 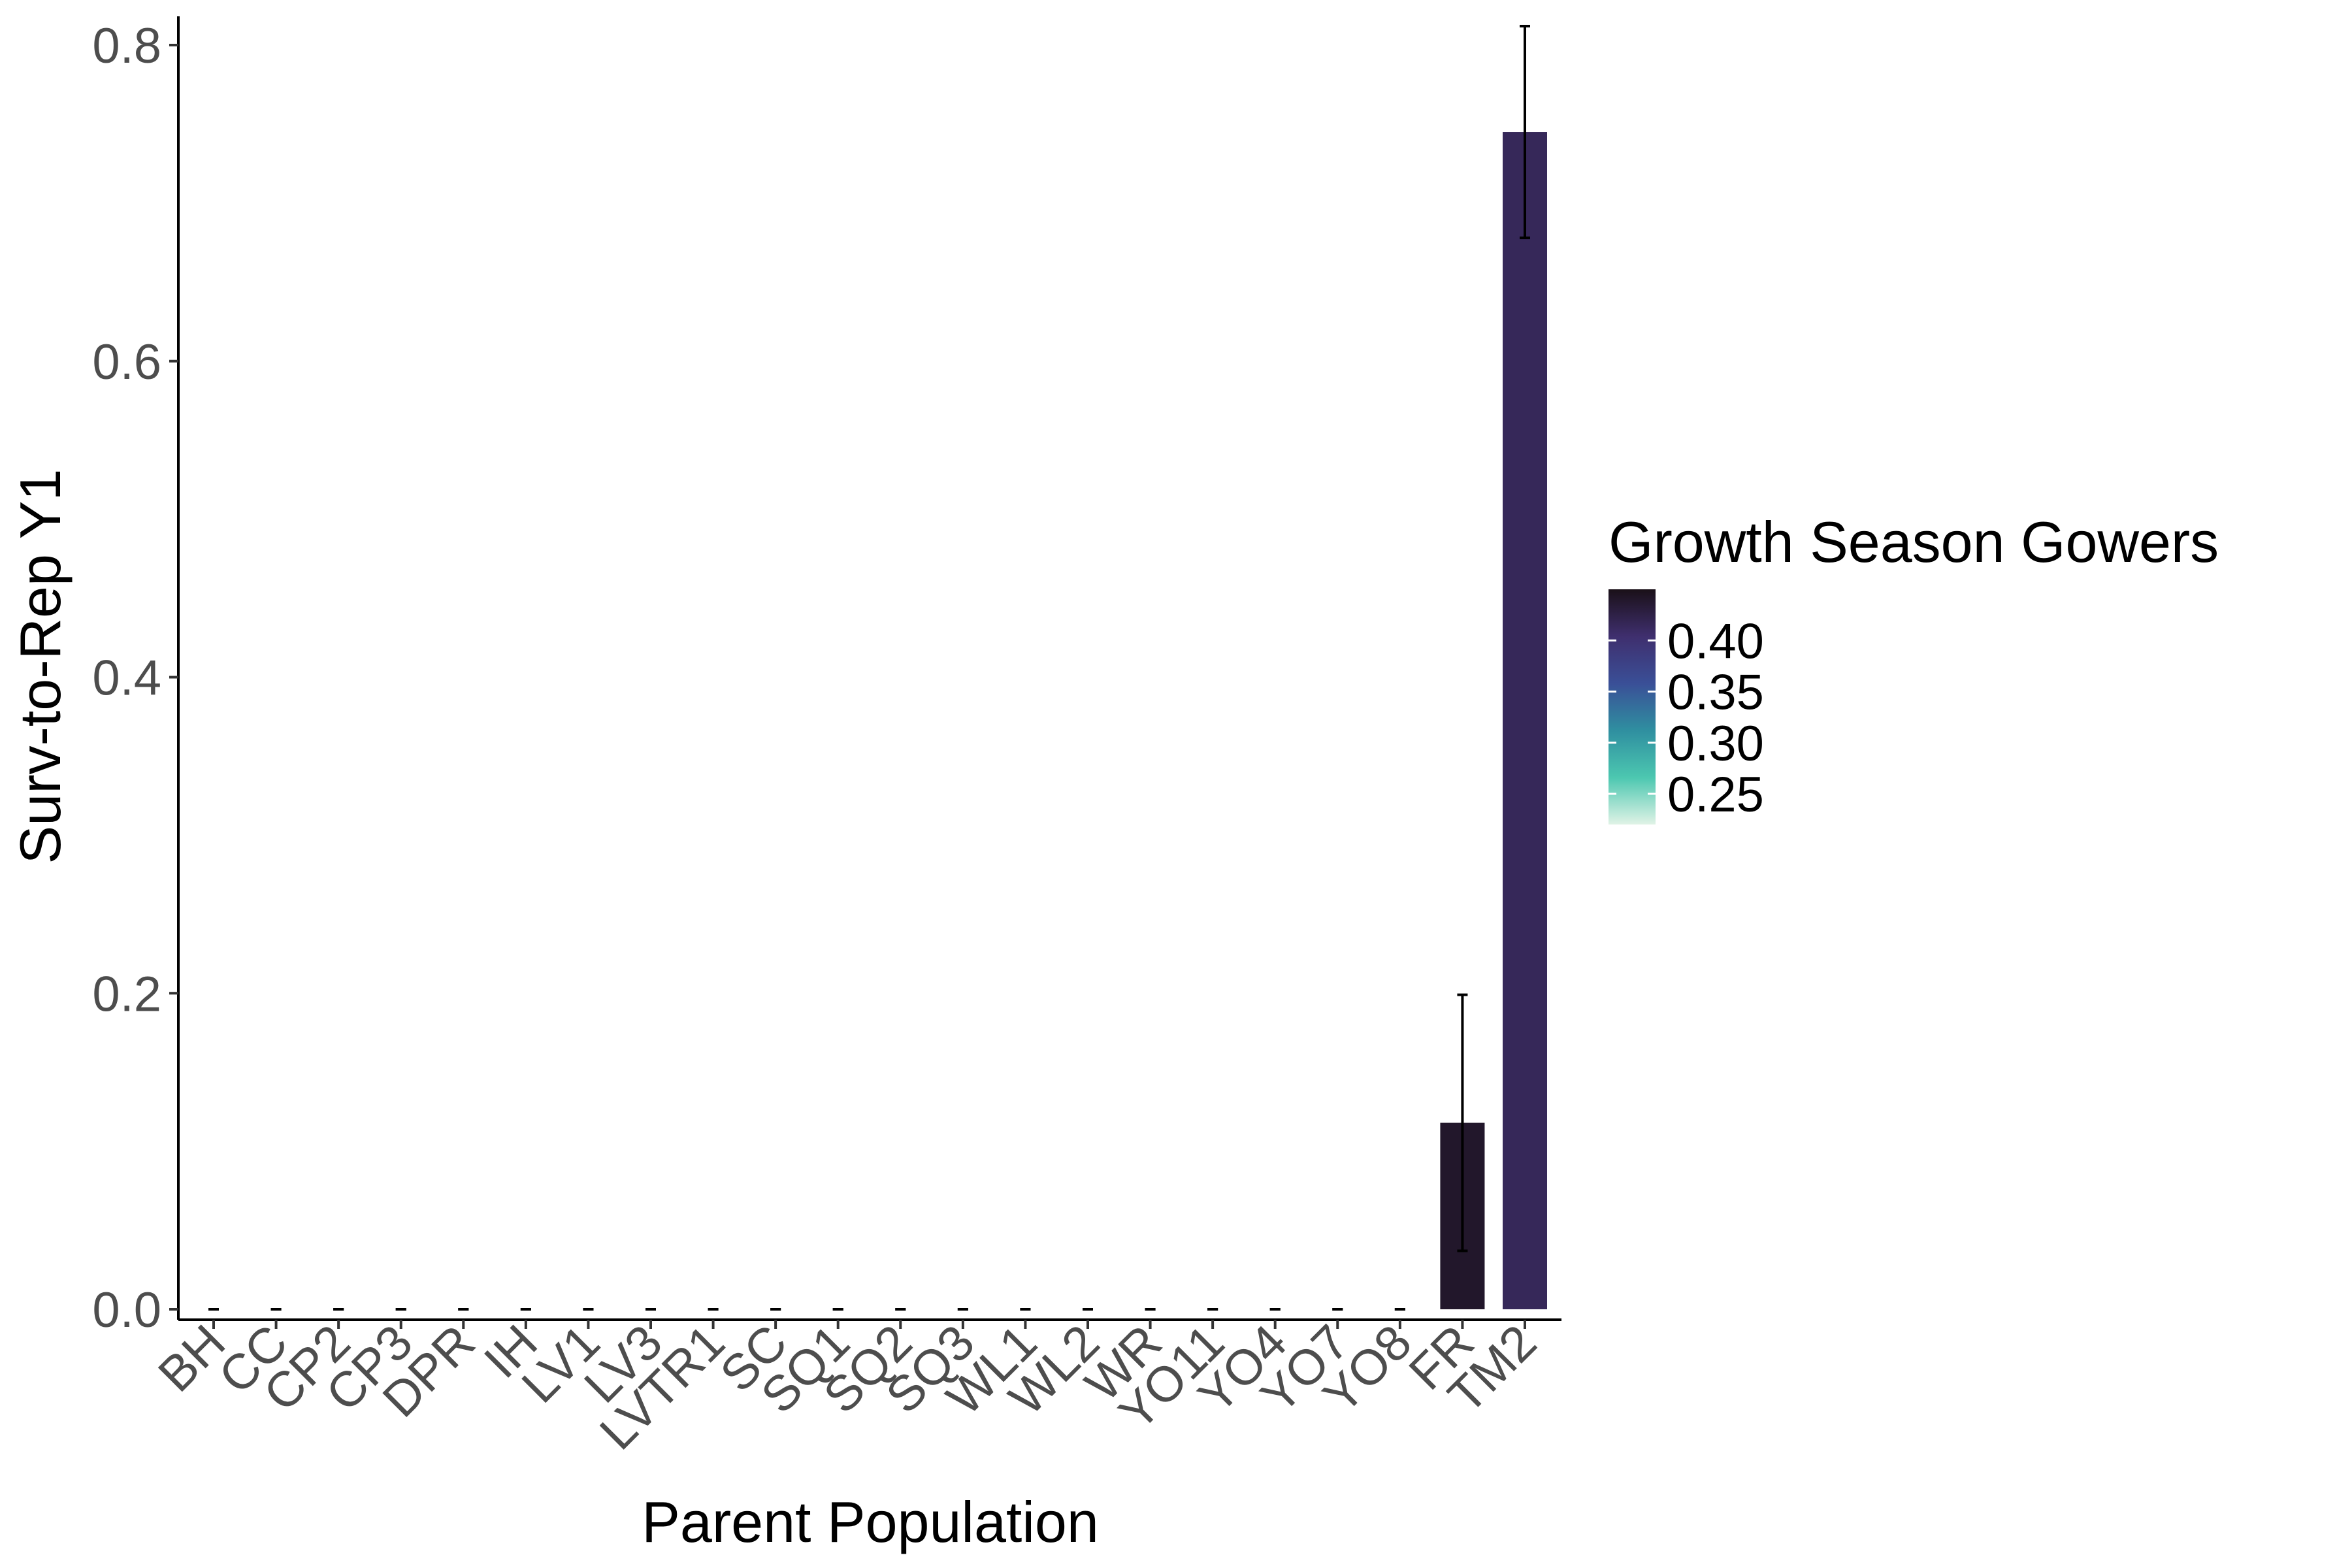 I want to click on y-tick-label: 0.2, so click(x=126, y=994).